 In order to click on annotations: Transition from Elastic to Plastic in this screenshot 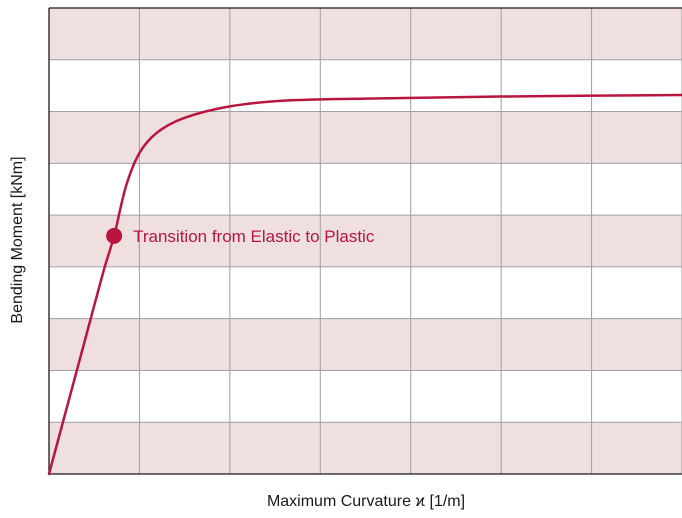, I will do `click(240, 236)`.